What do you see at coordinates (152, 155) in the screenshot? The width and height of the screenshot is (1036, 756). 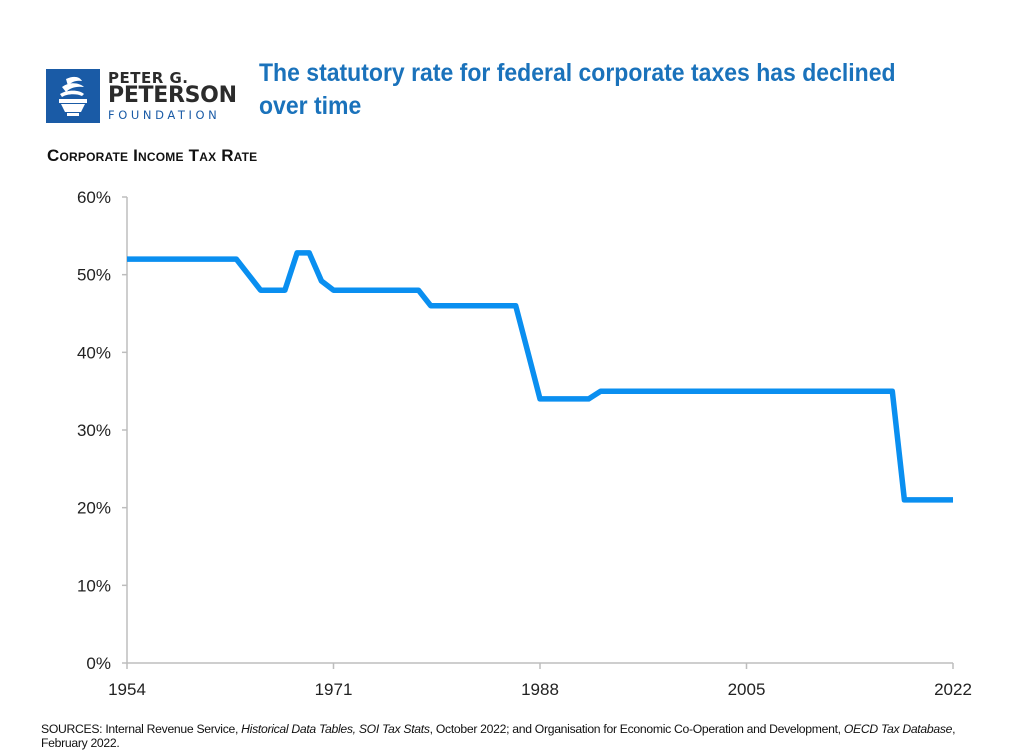 I see `chart-title: Corporate Income Tax Rate` at bounding box center [152, 155].